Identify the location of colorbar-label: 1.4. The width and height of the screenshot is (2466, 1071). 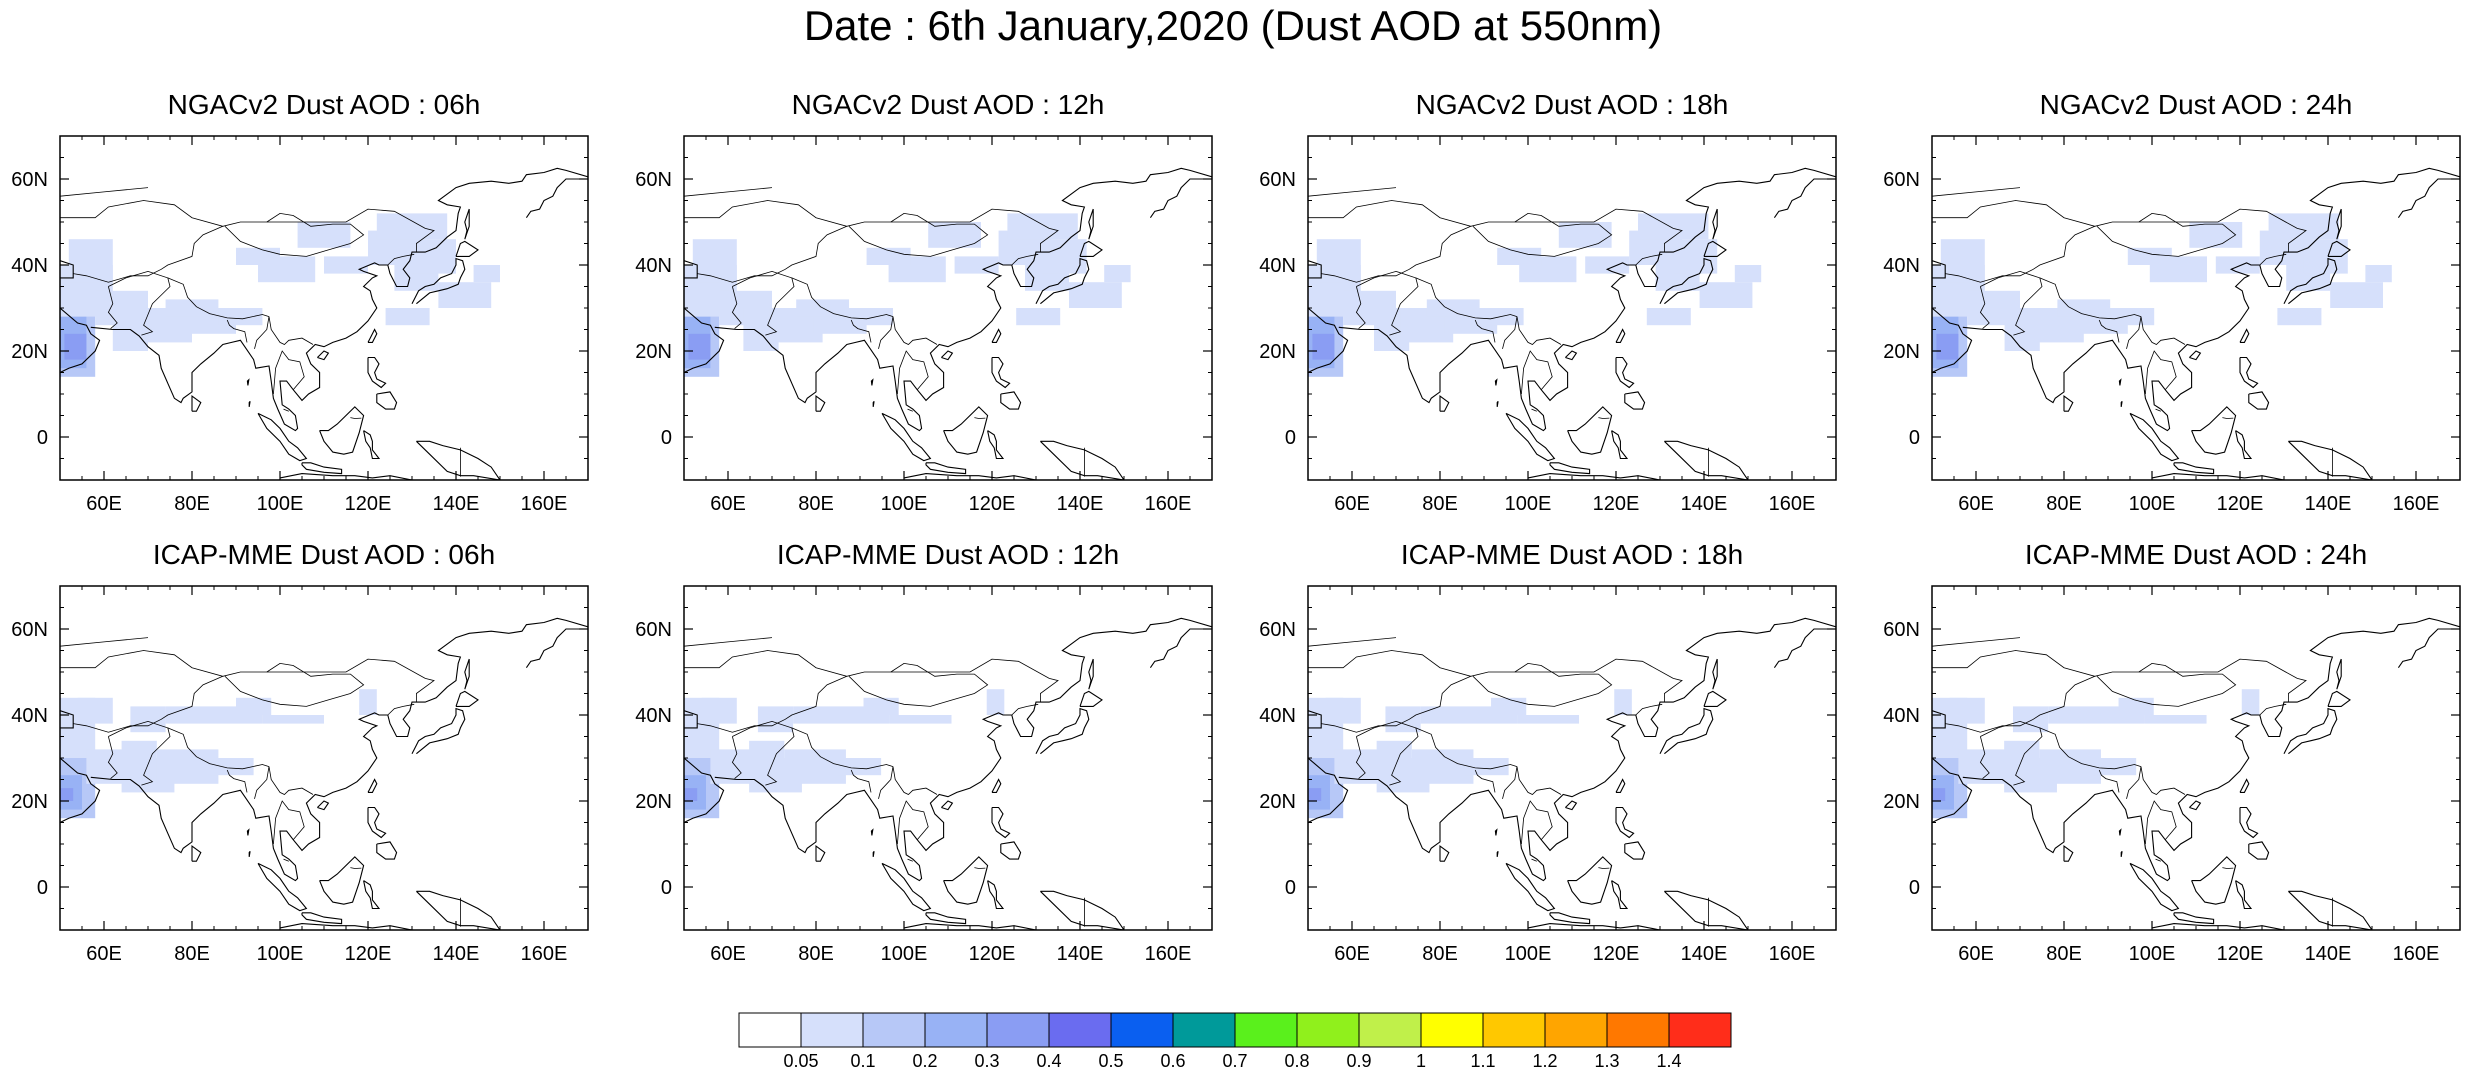
(1668, 1059).